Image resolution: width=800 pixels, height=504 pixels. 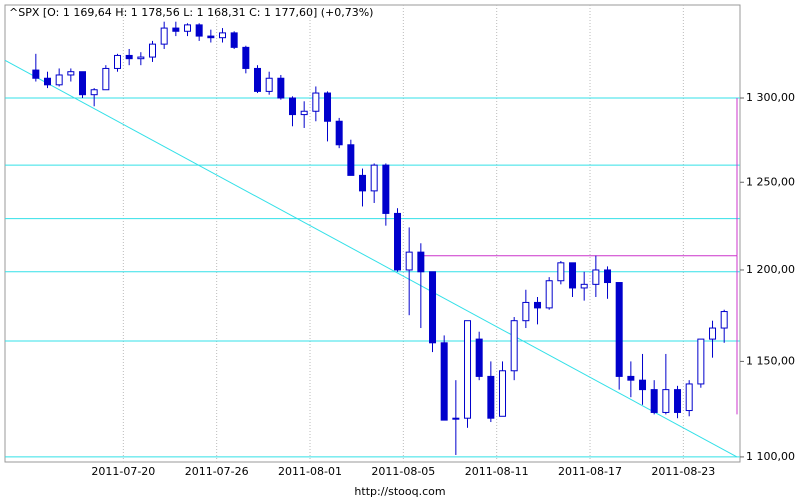 What do you see at coordinates (497, 471) in the screenshot?
I see `x-tick-label: 2011-08-11` at bounding box center [497, 471].